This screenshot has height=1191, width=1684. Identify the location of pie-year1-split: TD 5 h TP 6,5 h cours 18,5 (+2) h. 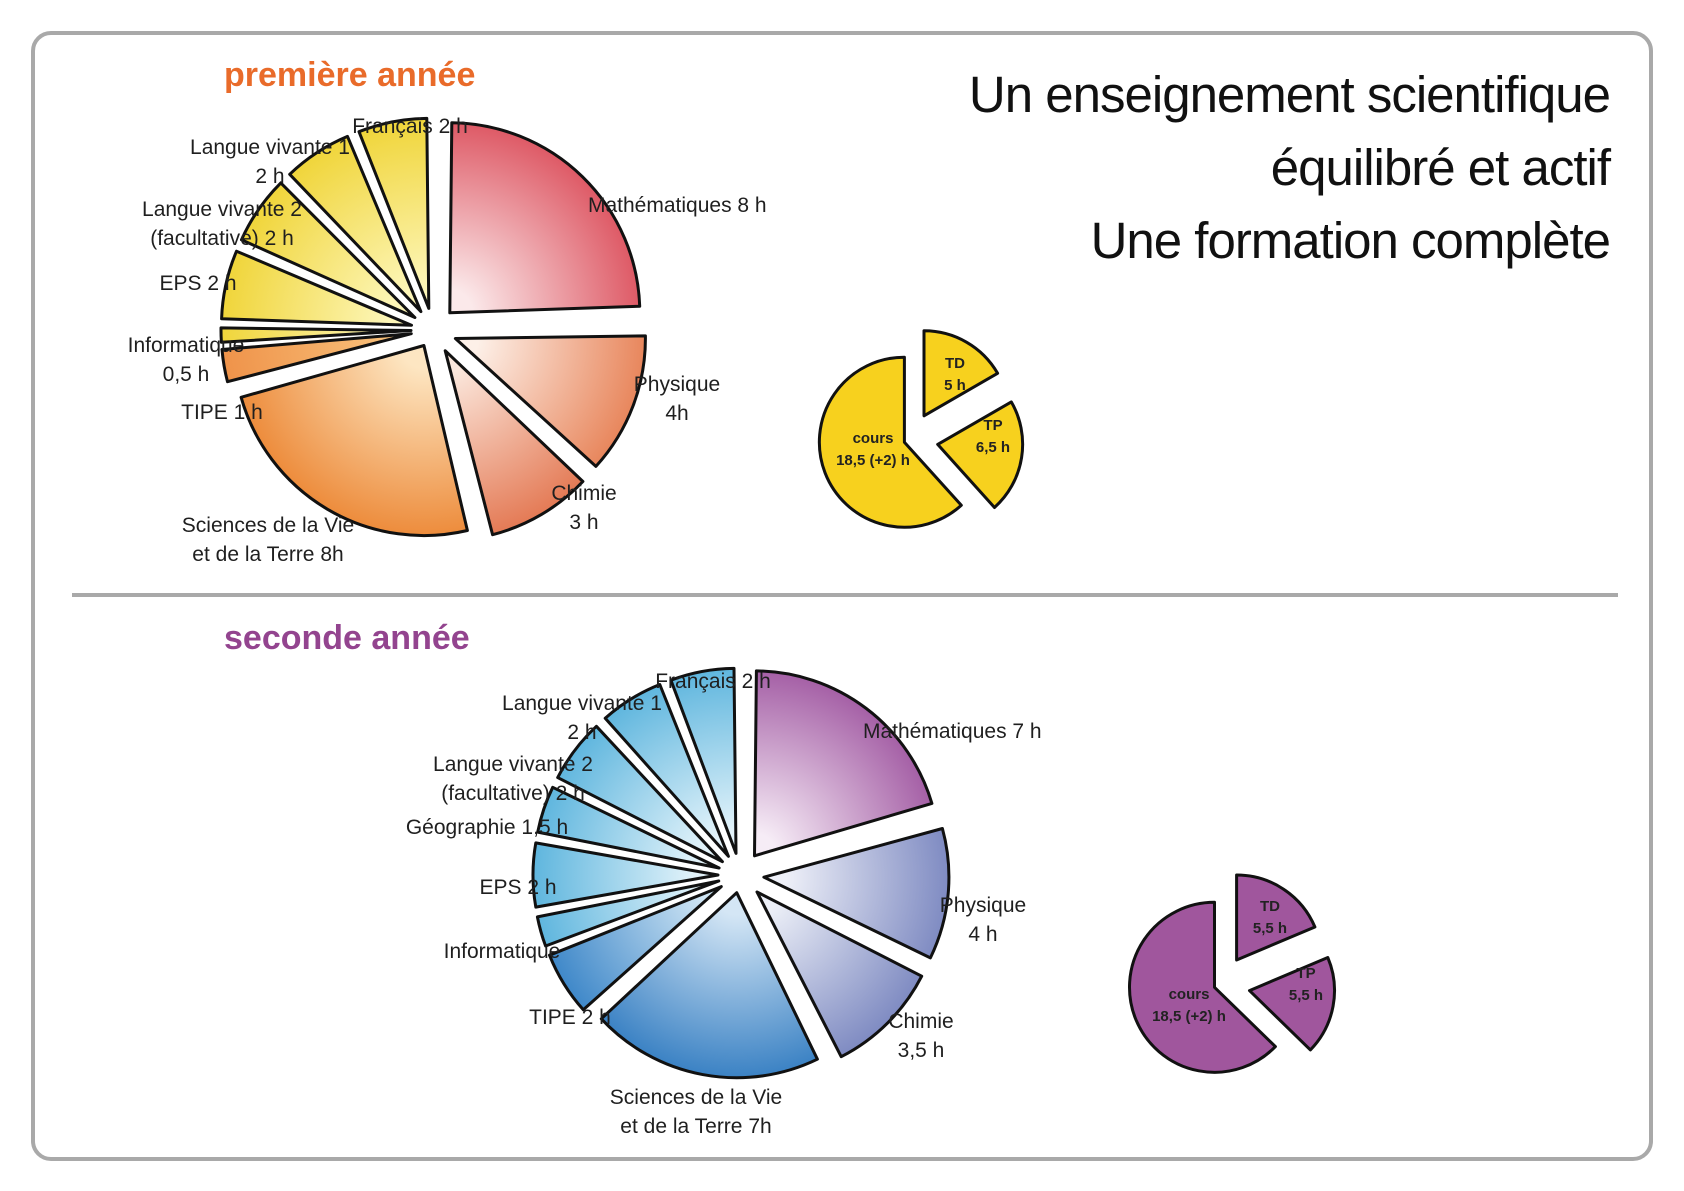
(921, 429).